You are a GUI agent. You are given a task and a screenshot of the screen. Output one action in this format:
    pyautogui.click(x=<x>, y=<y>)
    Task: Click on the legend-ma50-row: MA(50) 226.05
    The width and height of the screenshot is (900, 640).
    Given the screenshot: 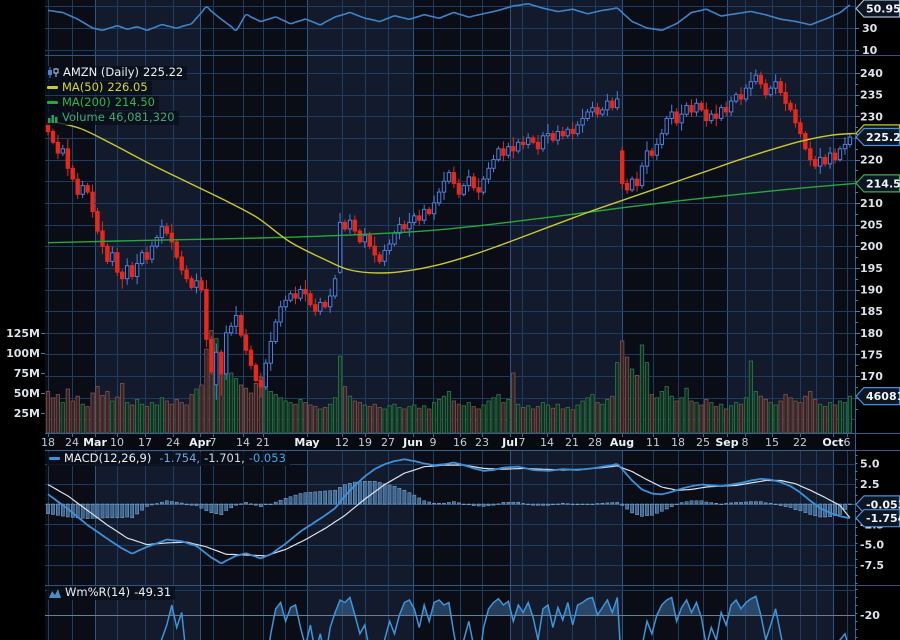 What is the action you would take?
    pyautogui.click(x=98, y=88)
    